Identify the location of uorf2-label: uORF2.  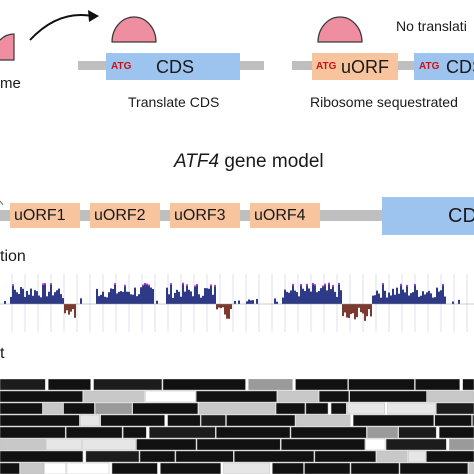
(120, 215).